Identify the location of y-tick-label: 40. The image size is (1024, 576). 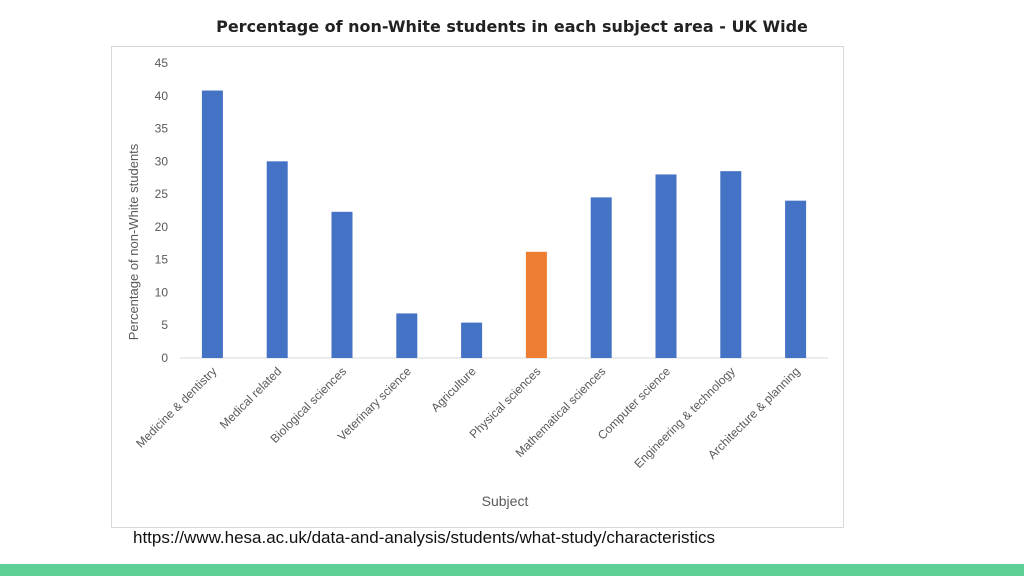
(162, 96).